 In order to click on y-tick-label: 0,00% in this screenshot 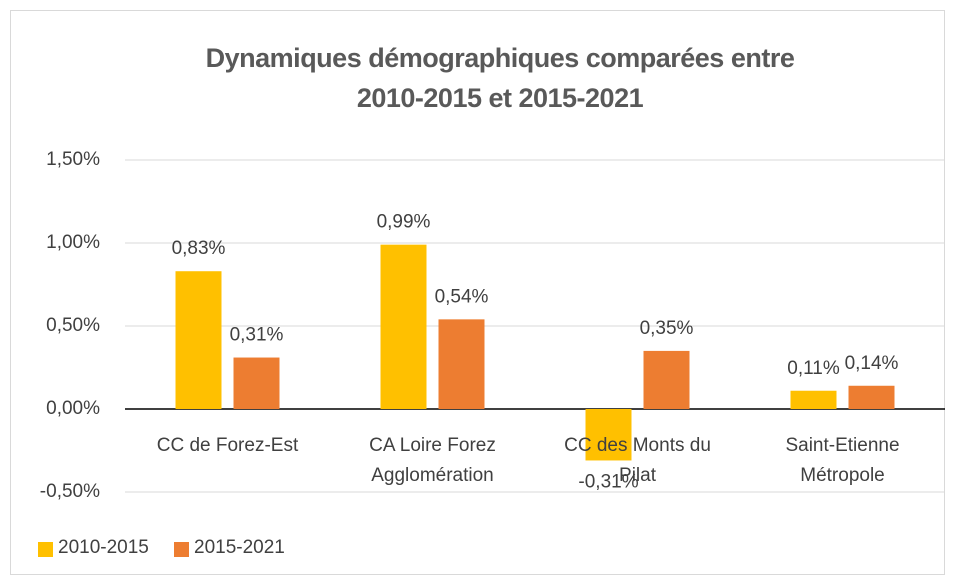, I will do `click(73, 408)`.